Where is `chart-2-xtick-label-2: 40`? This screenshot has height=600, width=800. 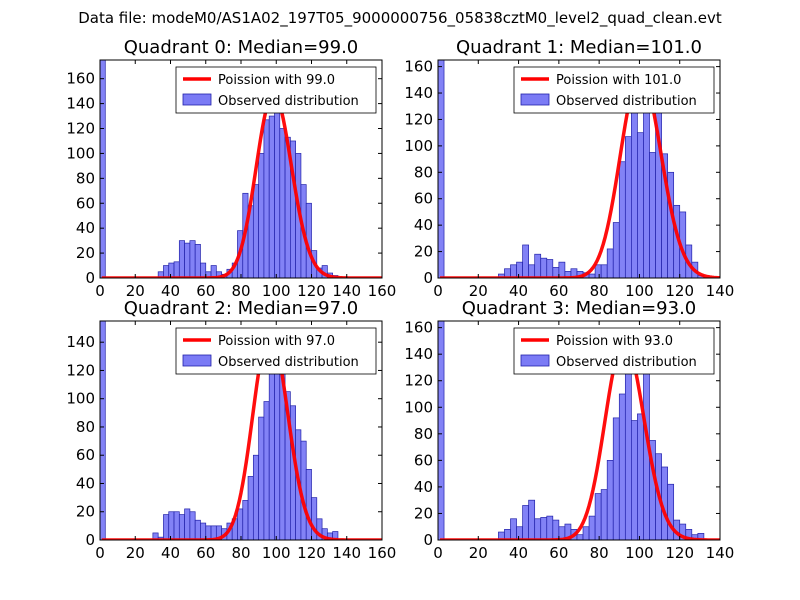 chart-2-xtick-label-2: 40 is located at coordinates (170, 553).